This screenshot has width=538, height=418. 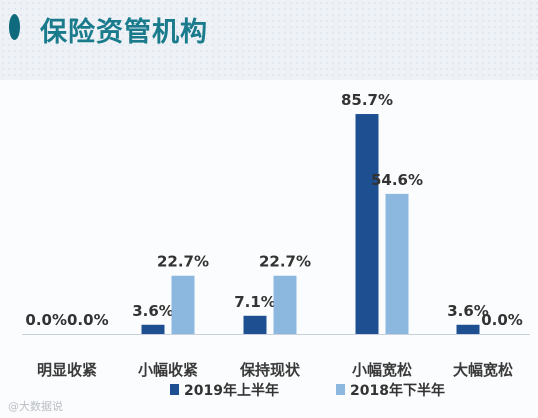 What do you see at coordinates (285, 262) in the screenshot?
I see `data-label-series-2-3: 22.7%` at bounding box center [285, 262].